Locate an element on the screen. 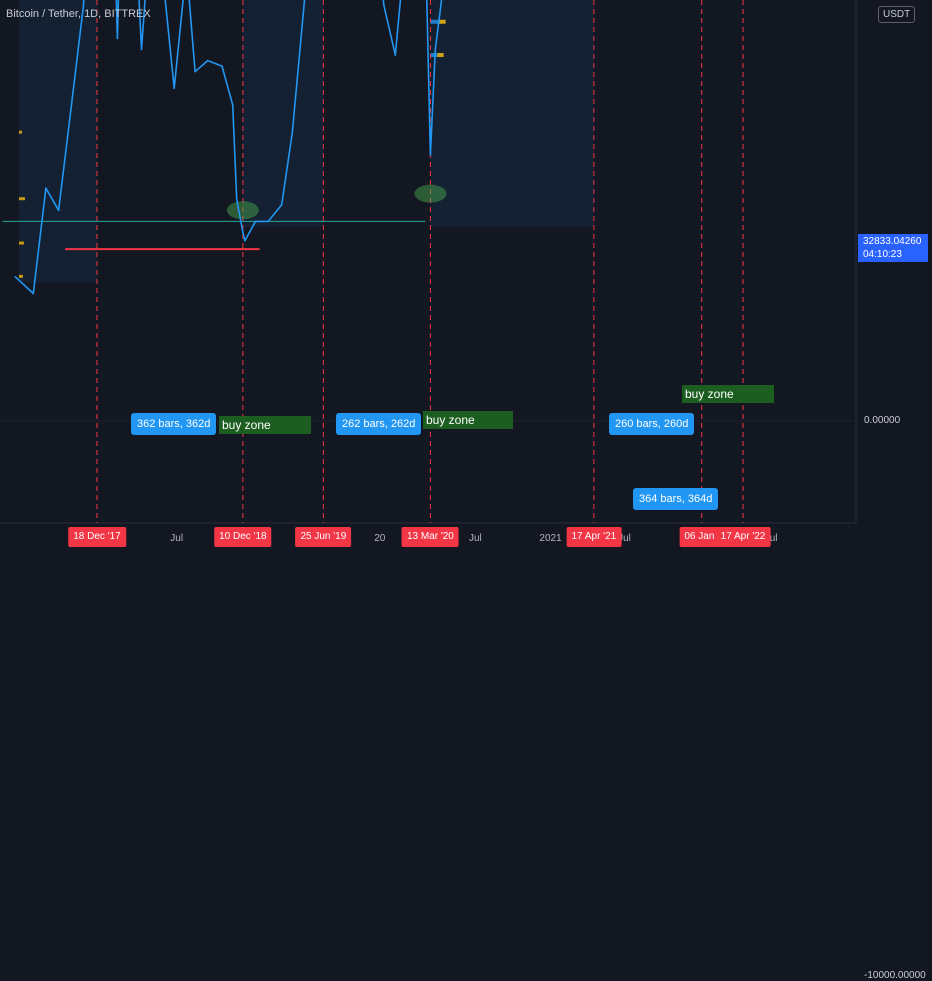 Image resolution: width=932 pixels, height=981 pixels. date-marker-label: 18 Dec '17 is located at coordinates (97, 537).